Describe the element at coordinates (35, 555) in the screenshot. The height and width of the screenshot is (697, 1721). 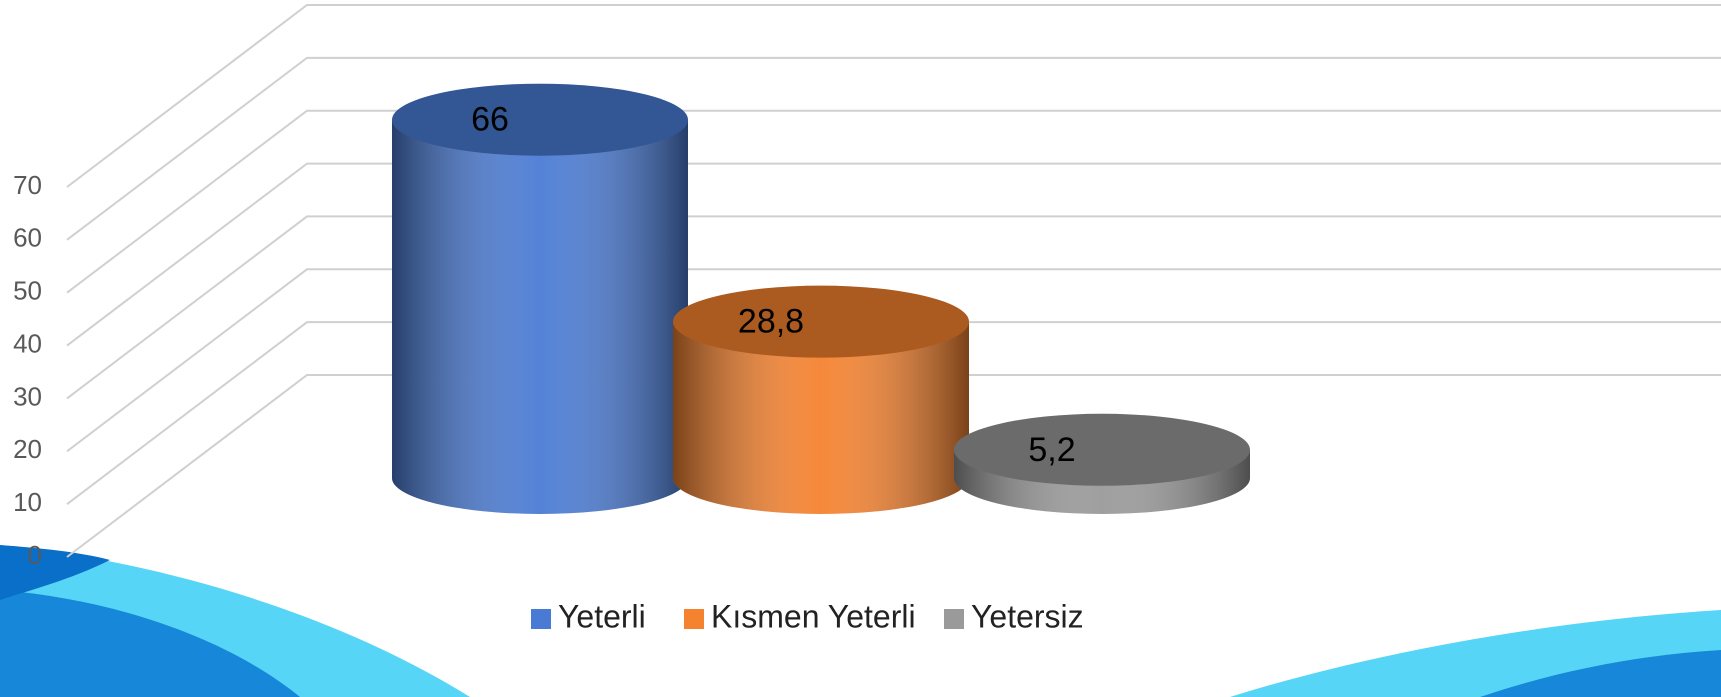
I see `y-tick-label: 0` at that location.